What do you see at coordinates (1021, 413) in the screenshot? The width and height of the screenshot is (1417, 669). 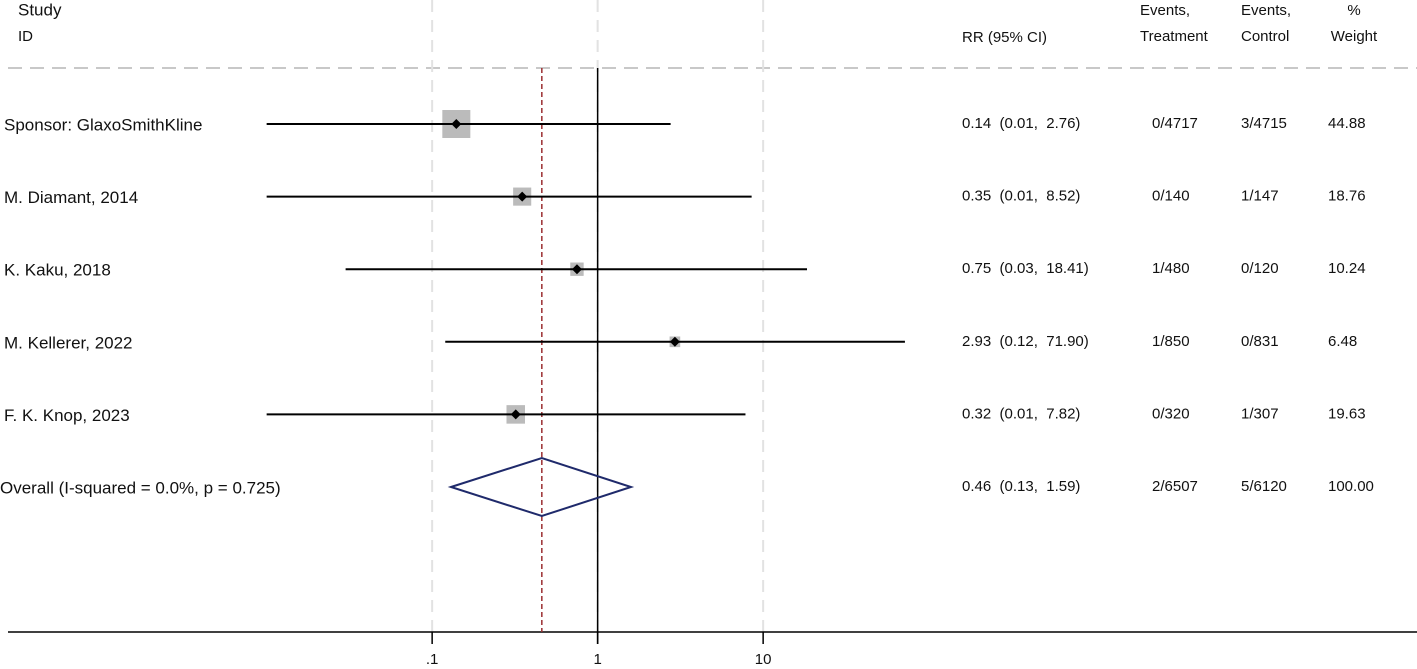 I see `estimate-label: 0.32 (0.01, 7.82)` at bounding box center [1021, 413].